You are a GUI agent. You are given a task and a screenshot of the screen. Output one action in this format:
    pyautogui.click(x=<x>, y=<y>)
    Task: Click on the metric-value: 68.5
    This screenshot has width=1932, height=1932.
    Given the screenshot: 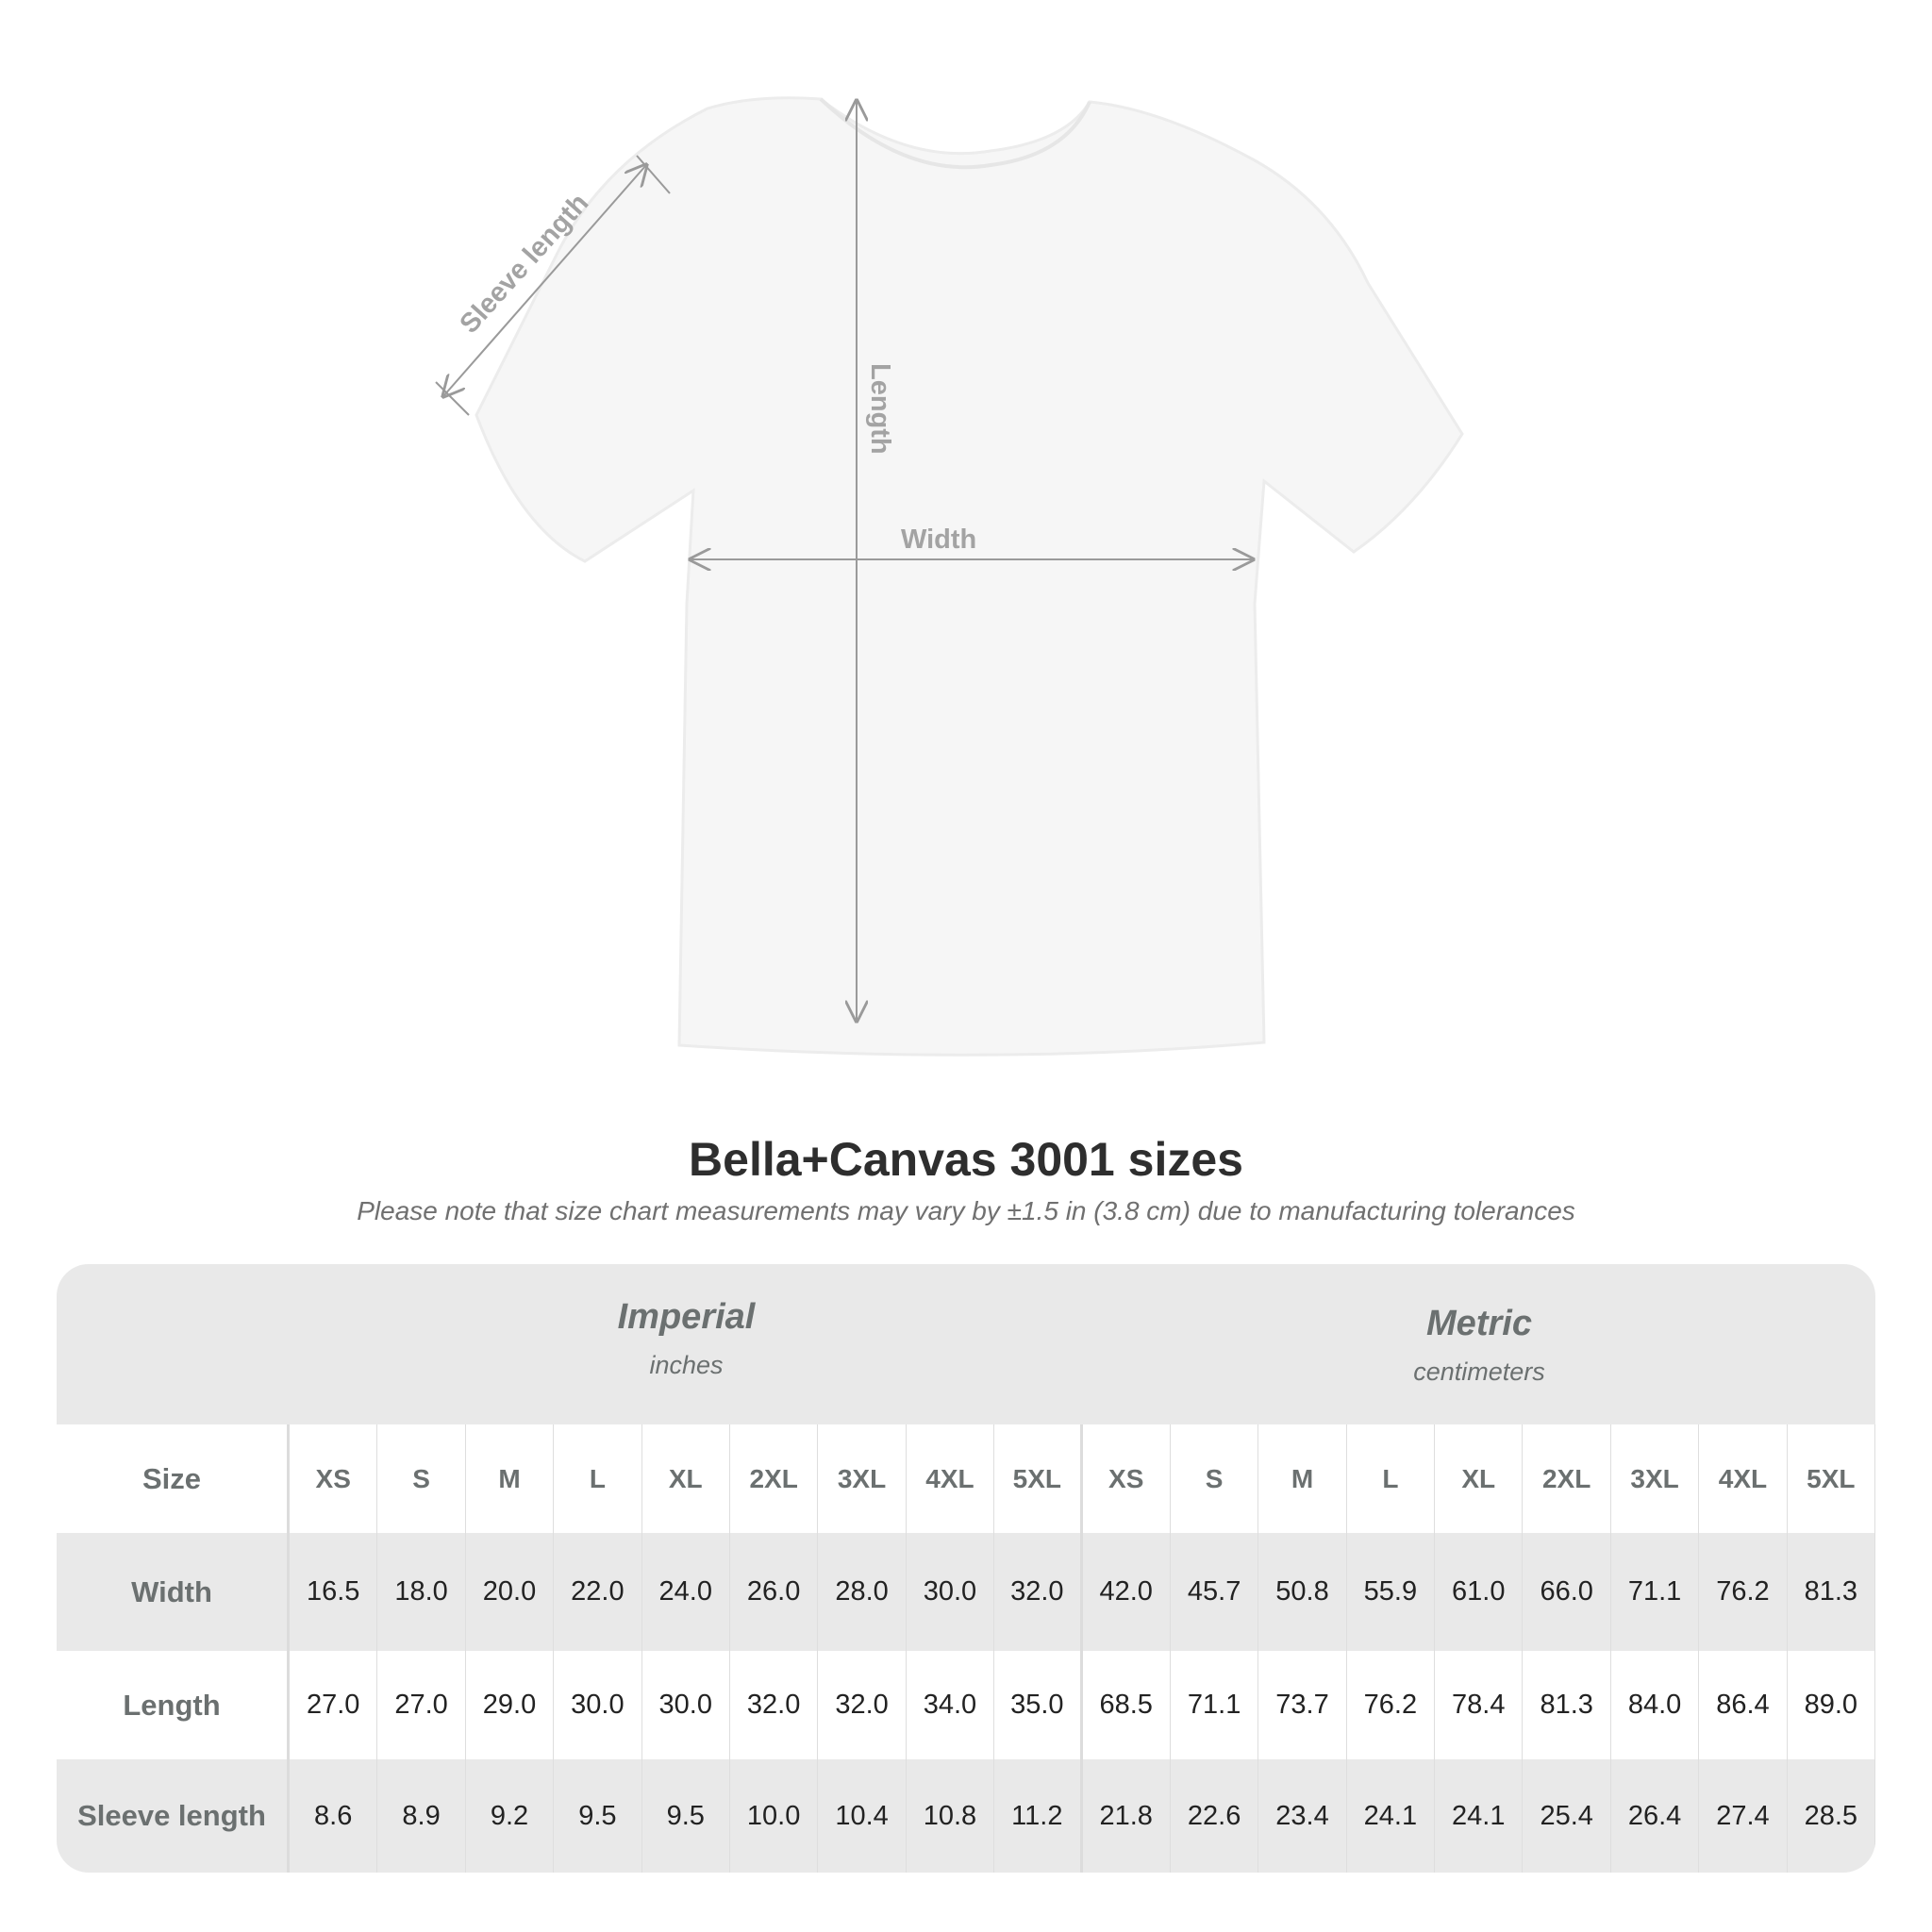 What is the action you would take?
    pyautogui.click(x=1127, y=1705)
    